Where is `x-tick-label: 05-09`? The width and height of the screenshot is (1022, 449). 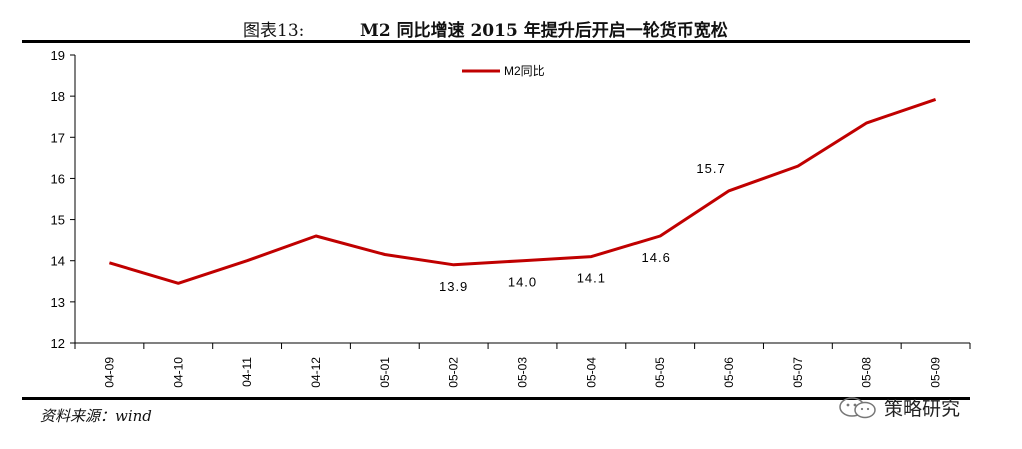 x-tick-label: 05-09 is located at coordinates (936, 372).